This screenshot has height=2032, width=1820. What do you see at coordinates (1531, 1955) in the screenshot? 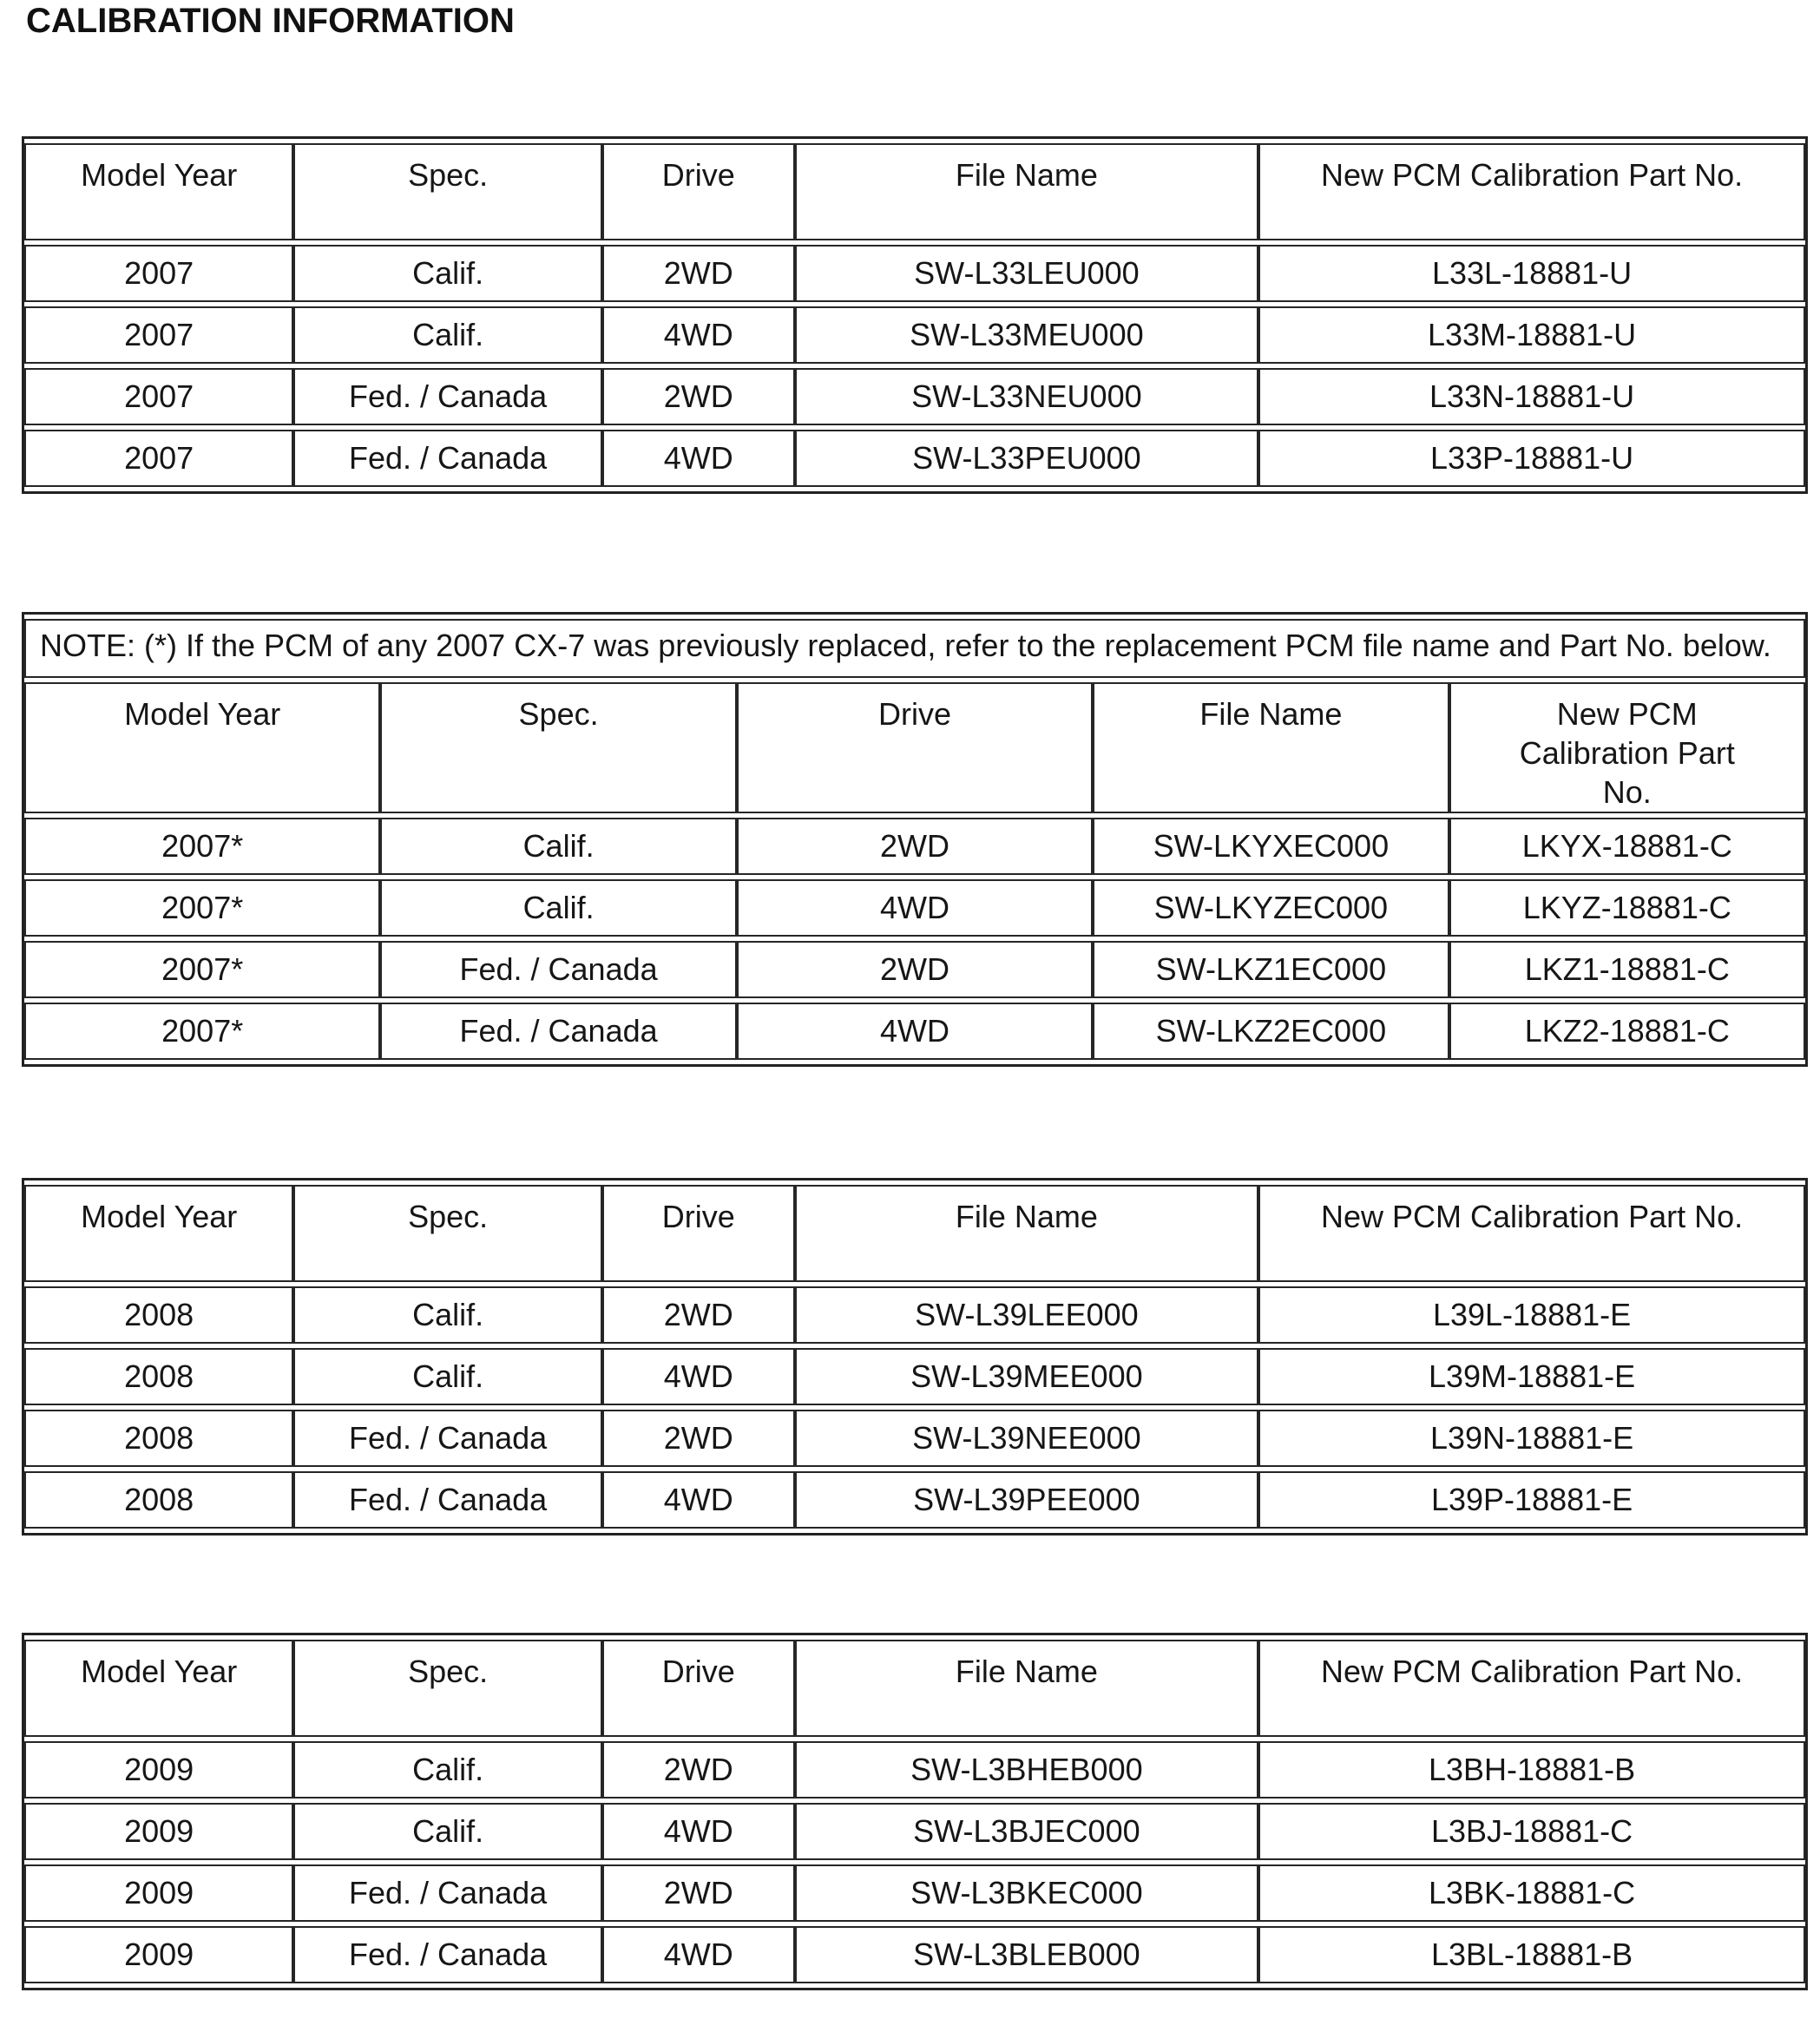
I see `table-cell: L3BL-18881-B` at bounding box center [1531, 1955].